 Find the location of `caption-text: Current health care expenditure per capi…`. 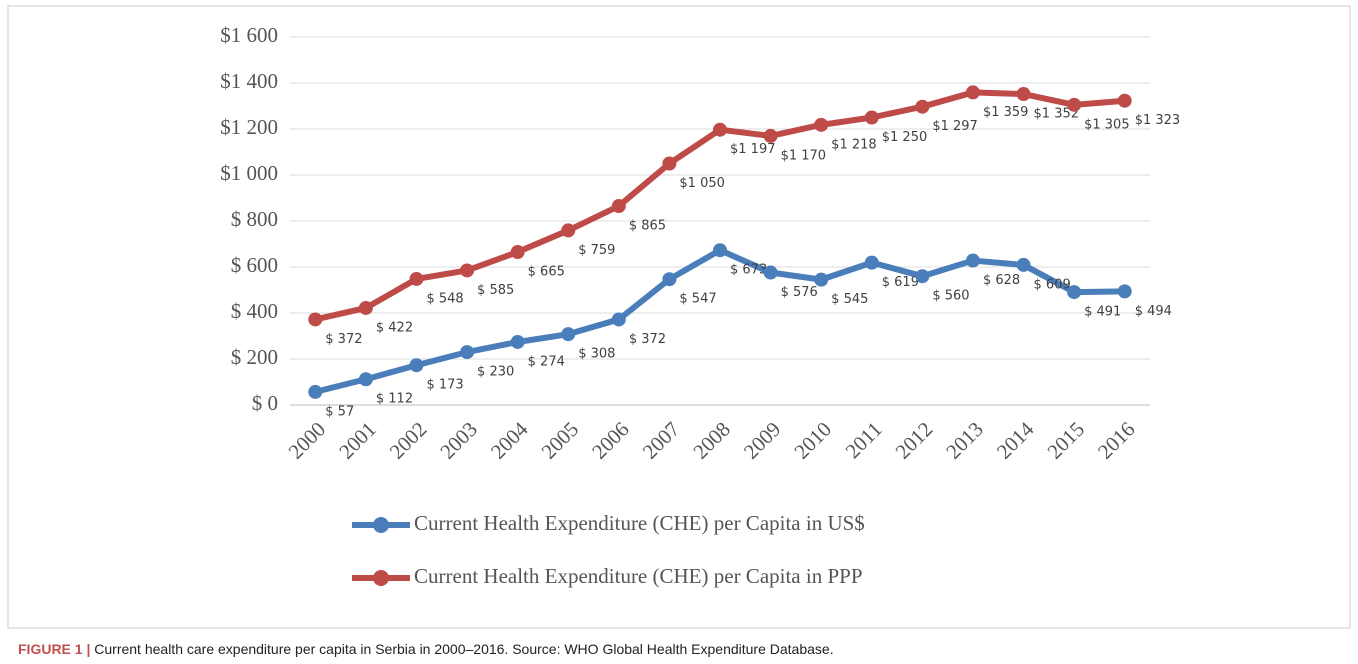

caption-text: Current health care expenditure per capi… is located at coordinates (463, 649).